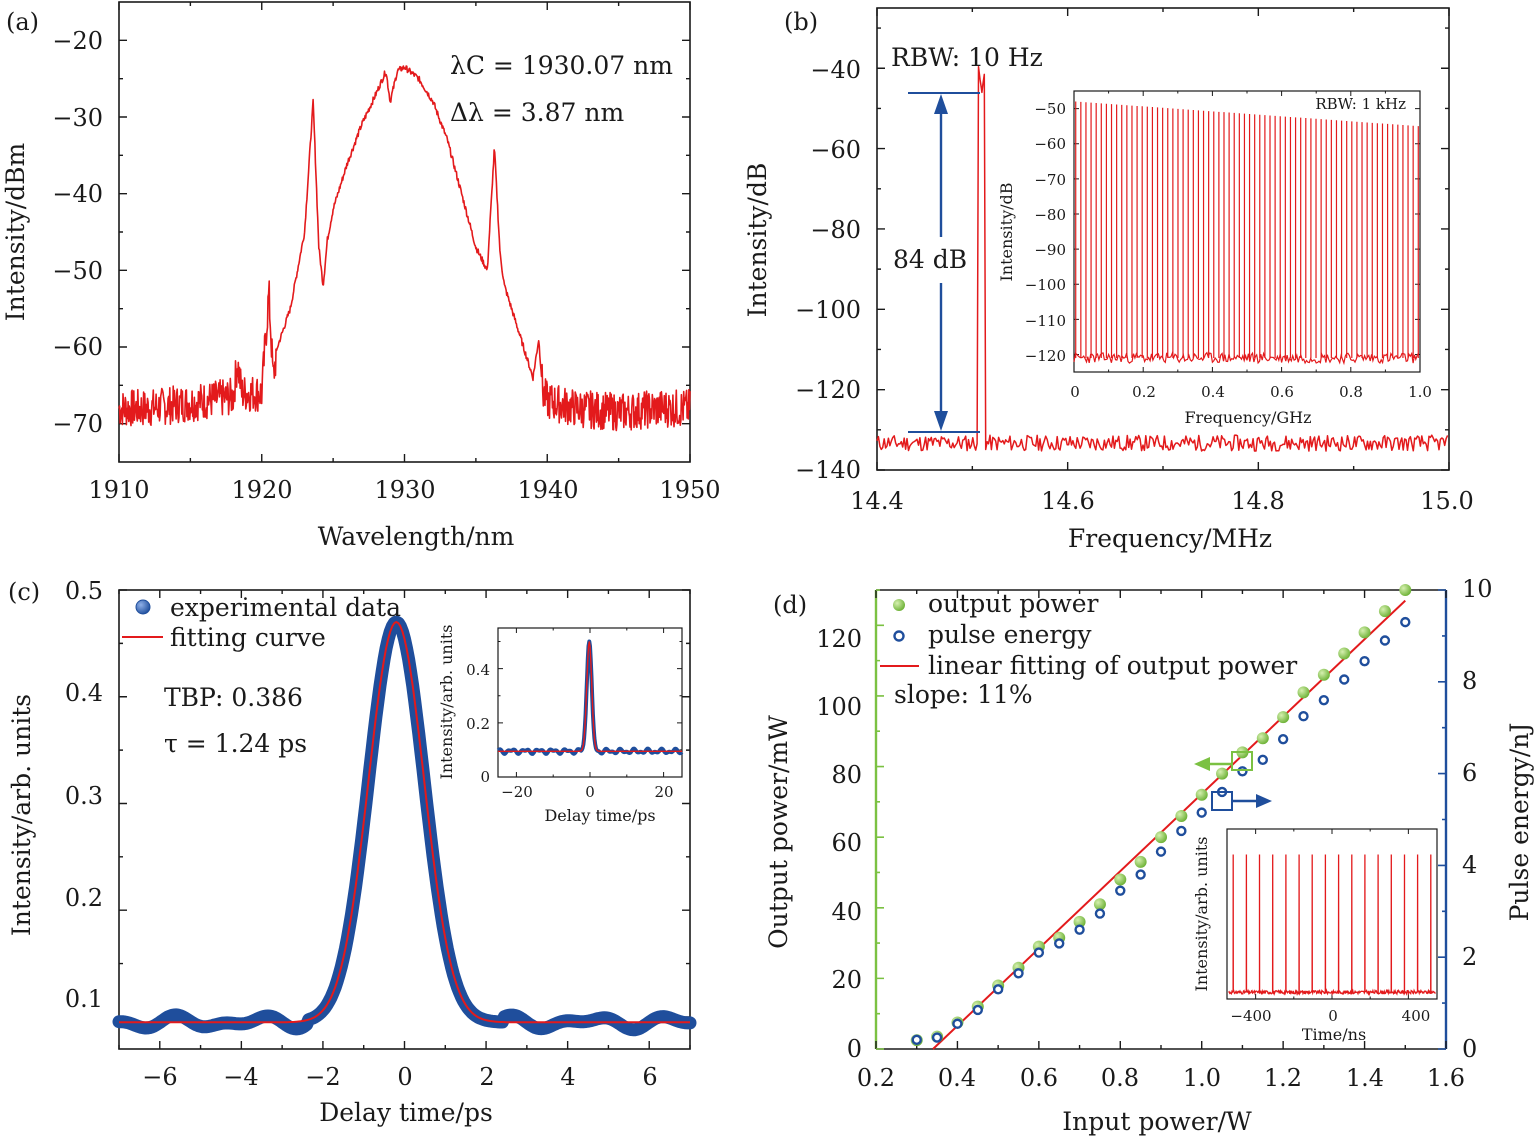 This screenshot has height=1137, width=1536. What do you see at coordinates (1050, 144) in the screenshot?
I see `inset-y-tick: −60` at bounding box center [1050, 144].